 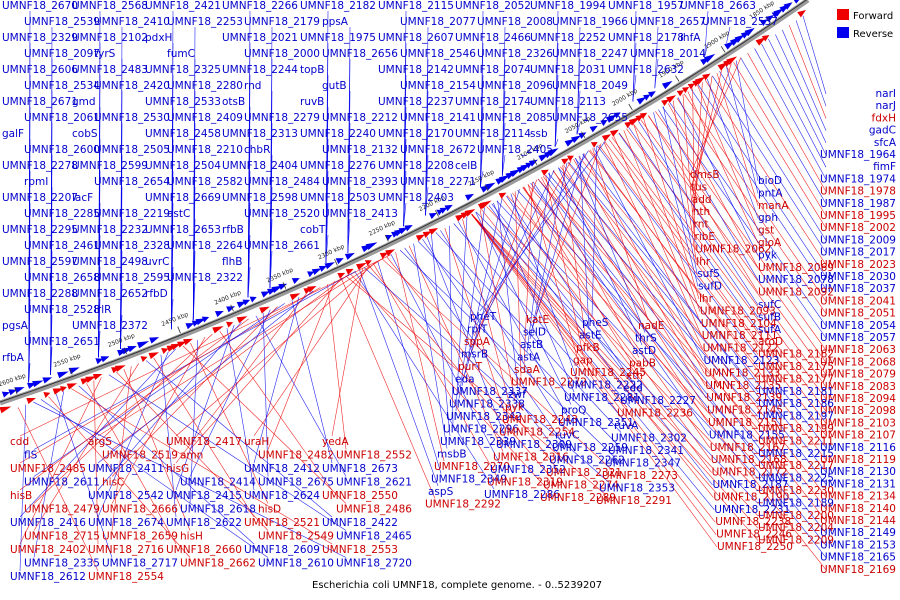 I want to click on right-gene-label: narJ, so click(x=885, y=106).